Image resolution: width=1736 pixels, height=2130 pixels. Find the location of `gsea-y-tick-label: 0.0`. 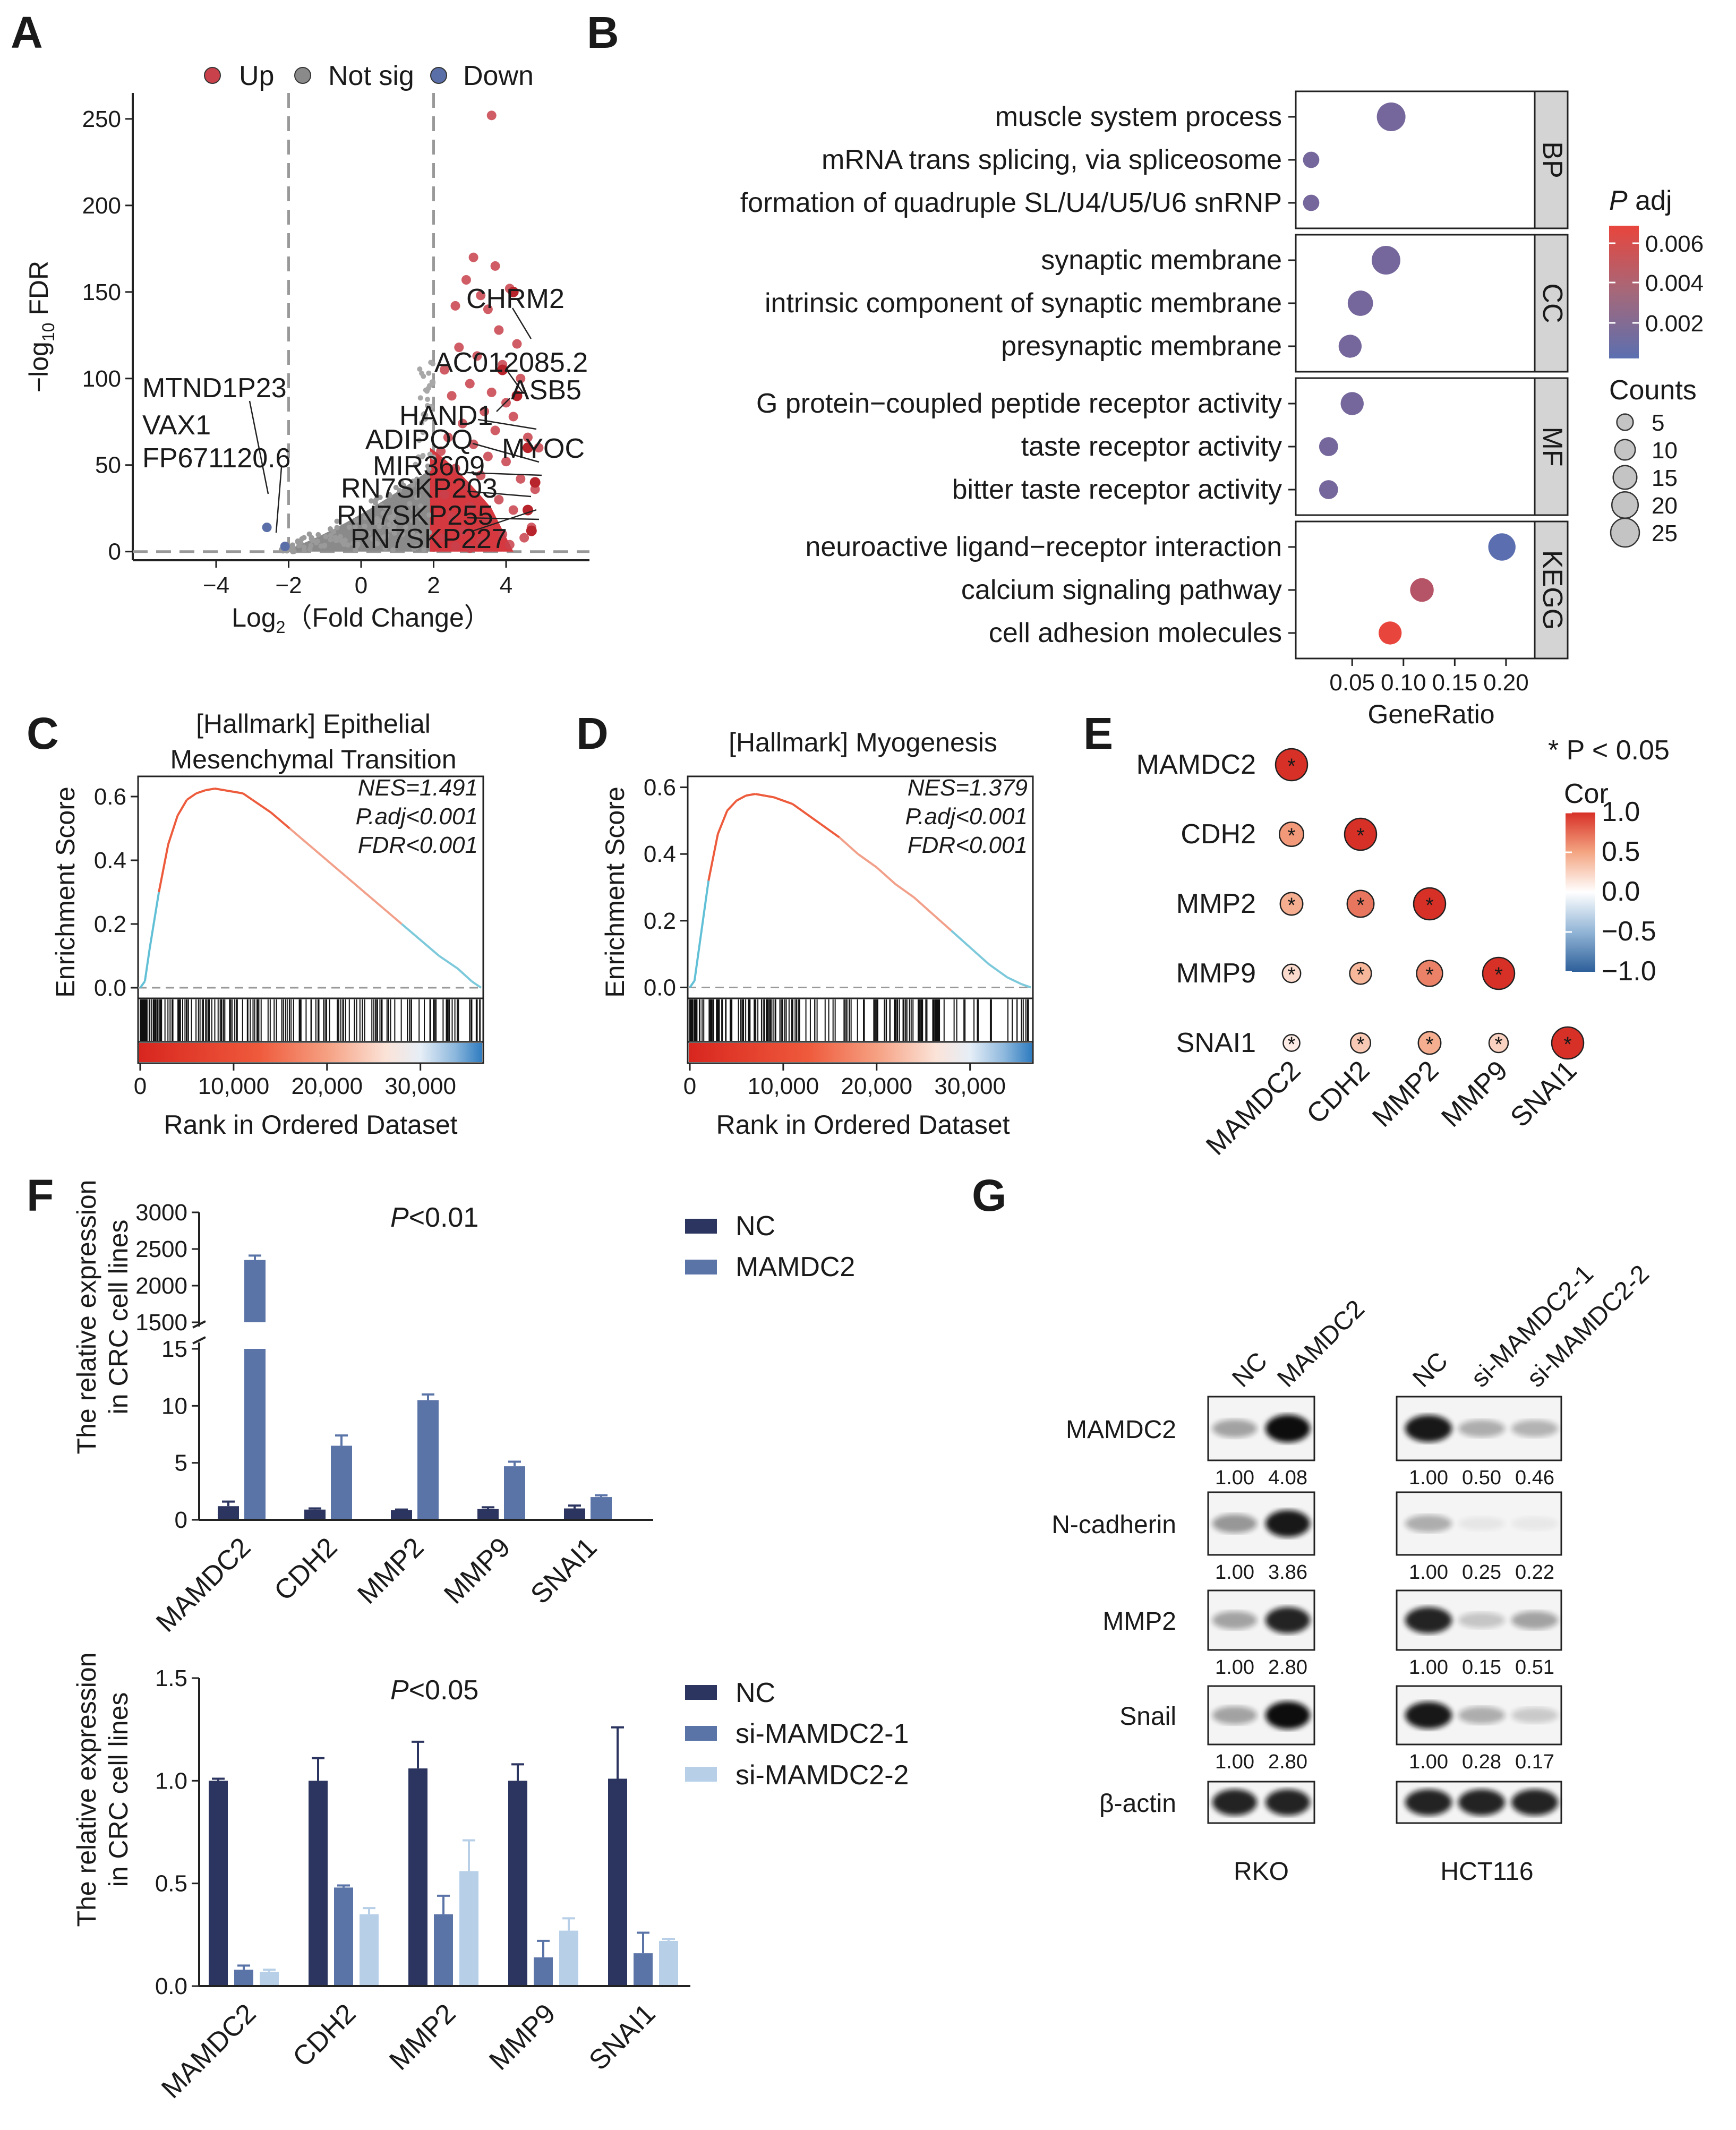

gsea-y-tick-label: 0.0 is located at coordinates (110, 988).